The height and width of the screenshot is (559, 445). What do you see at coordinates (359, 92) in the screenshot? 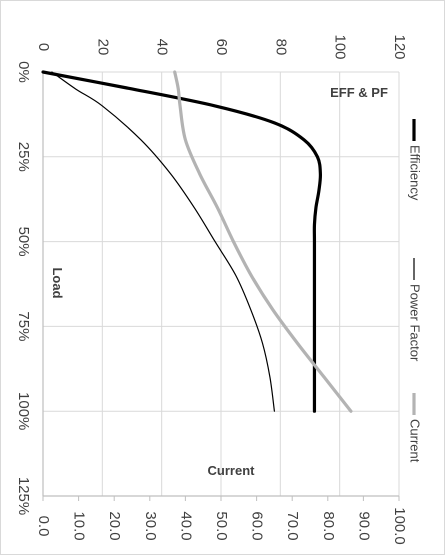
I see `y-left-axis-title: EFF & PF` at bounding box center [359, 92].